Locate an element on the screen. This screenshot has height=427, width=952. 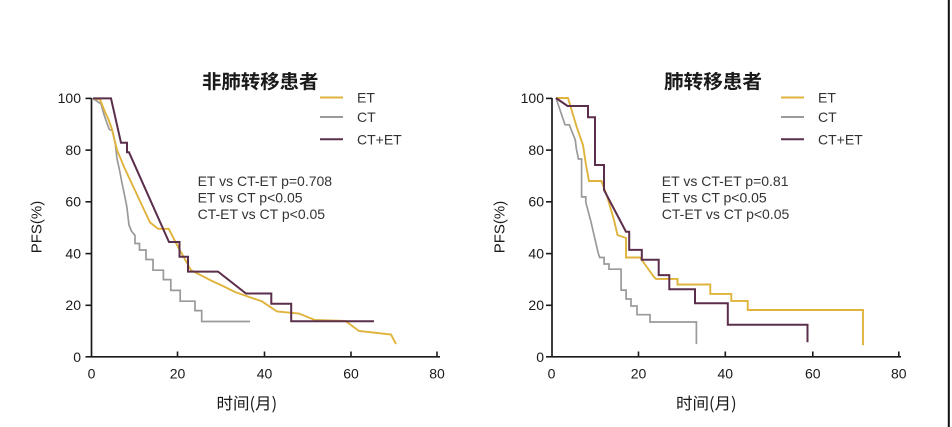
svg-text: ET vs CT-ET p=0.81 is located at coordinates (725, 181).